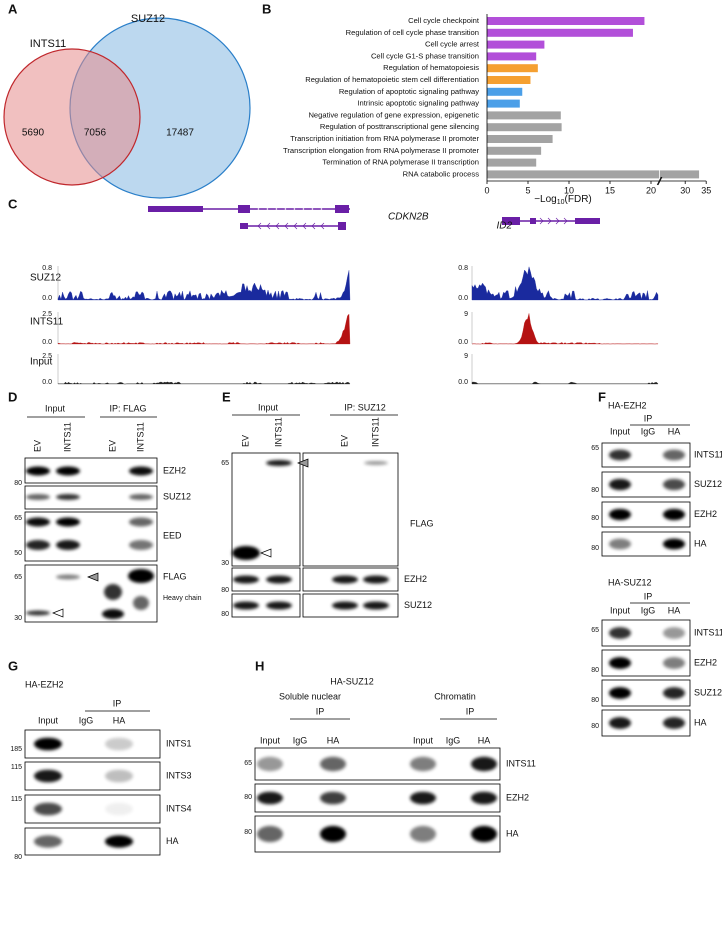 Image resolution: width=722 pixels, height=930 pixels. What do you see at coordinates (425, 55) in the screenshot?
I see `category-label: Cell cycle G1-S phase transition` at bounding box center [425, 55].